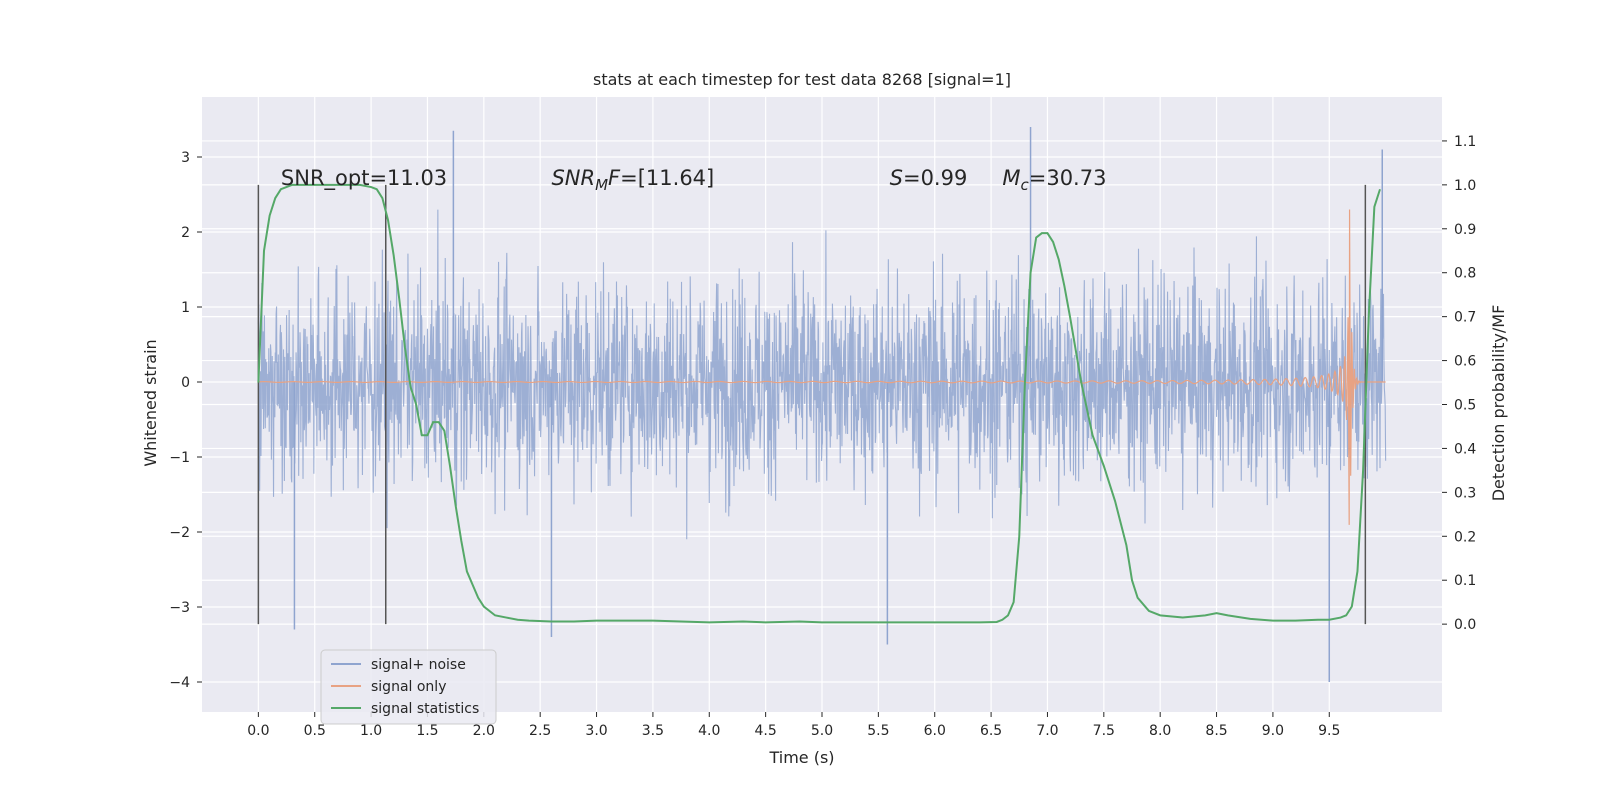 This screenshot has height=800, width=1600. Describe the element at coordinates (1465, 581) in the screenshot. I see `y2-tick-label: 0.1` at that location.